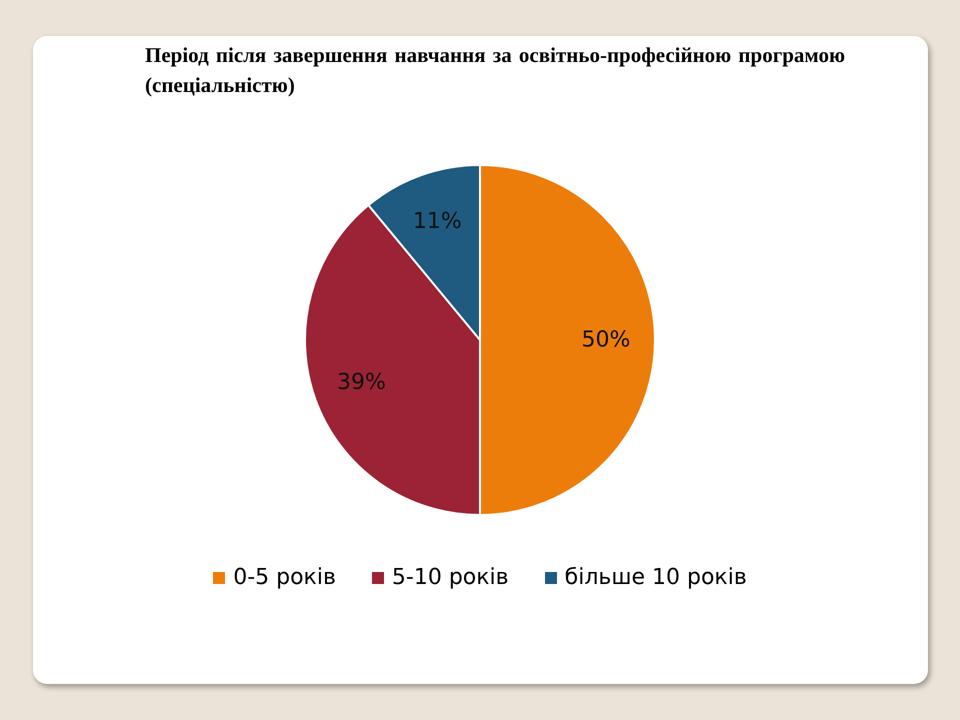 Image resolution: width=960 pixels, height=720 pixels. What do you see at coordinates (606, 340) in the screenshot?
I see `data-label: 50%` at bounding box center [606, 340].